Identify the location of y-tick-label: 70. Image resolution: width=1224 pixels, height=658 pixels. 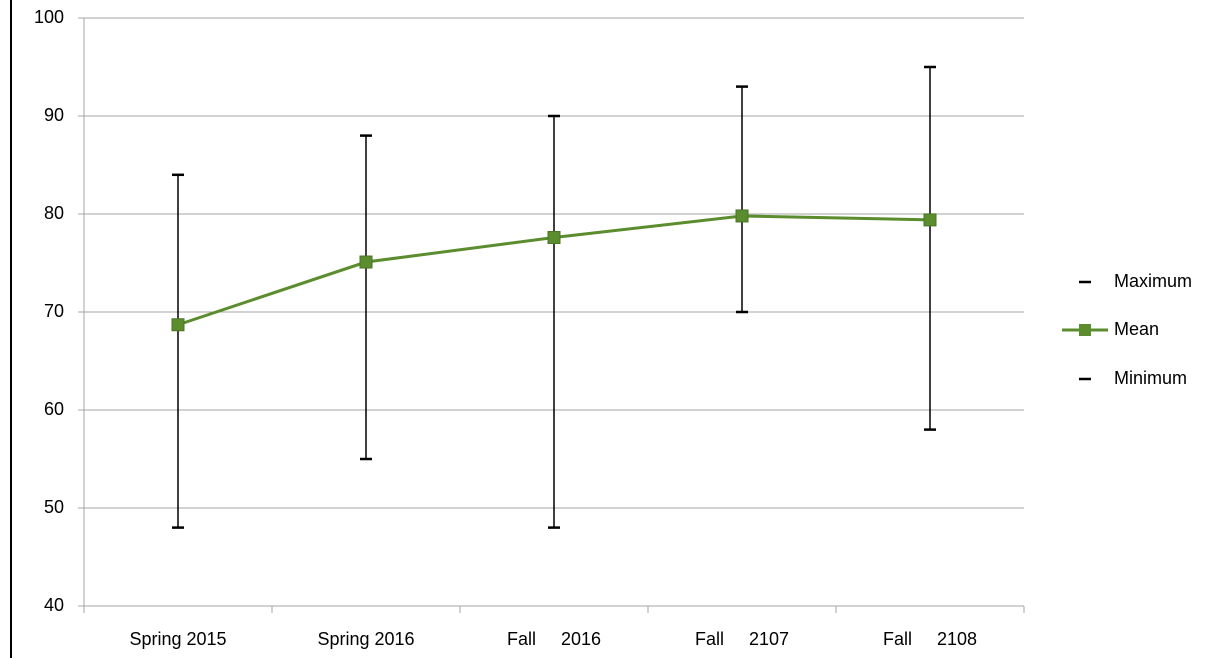
(54, 311).